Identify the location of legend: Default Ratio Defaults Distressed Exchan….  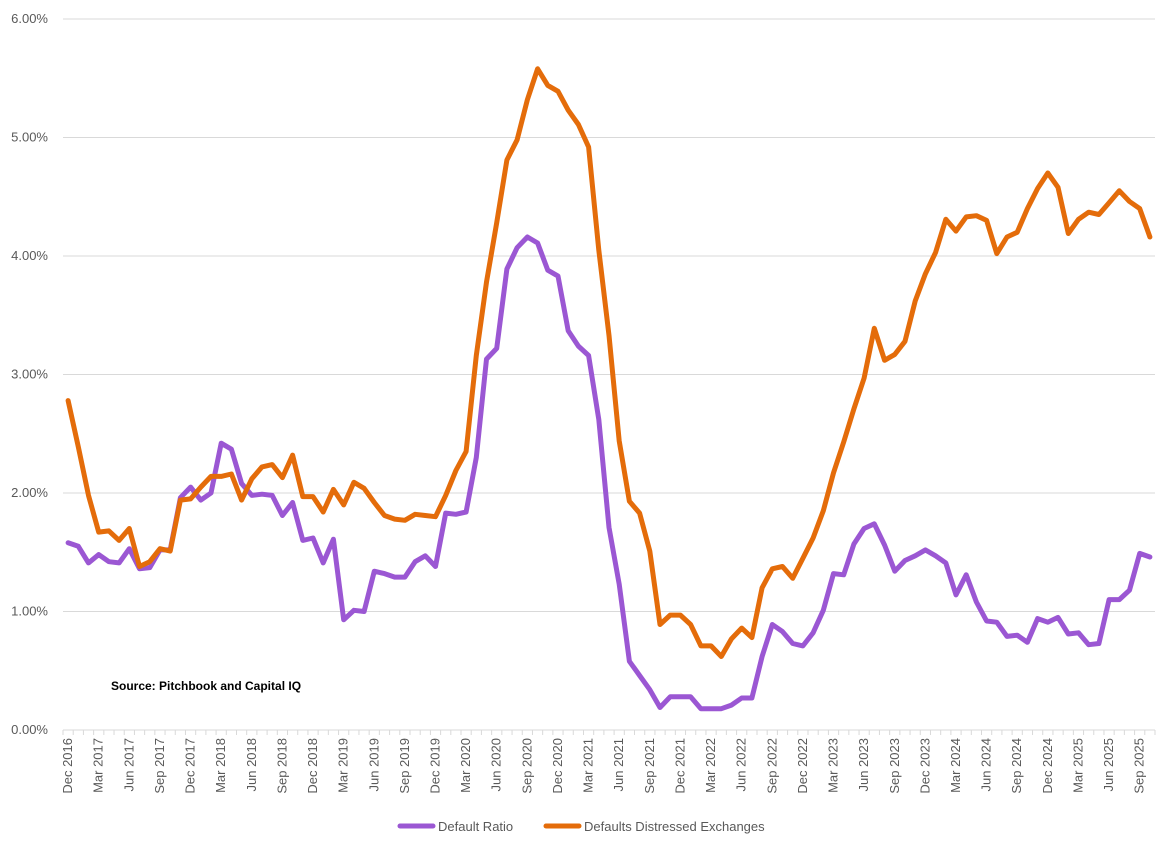
(581, 826).